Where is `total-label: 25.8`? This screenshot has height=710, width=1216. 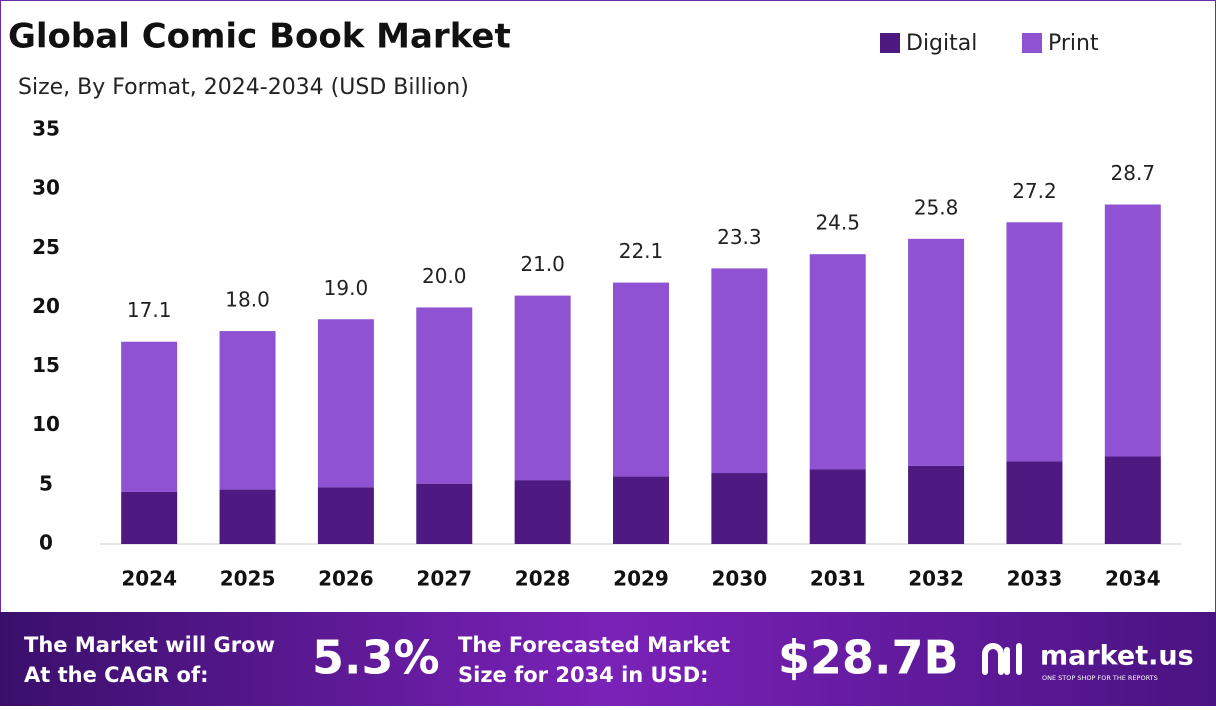 total-label: 25.8 is located at coordinates (936, 207).